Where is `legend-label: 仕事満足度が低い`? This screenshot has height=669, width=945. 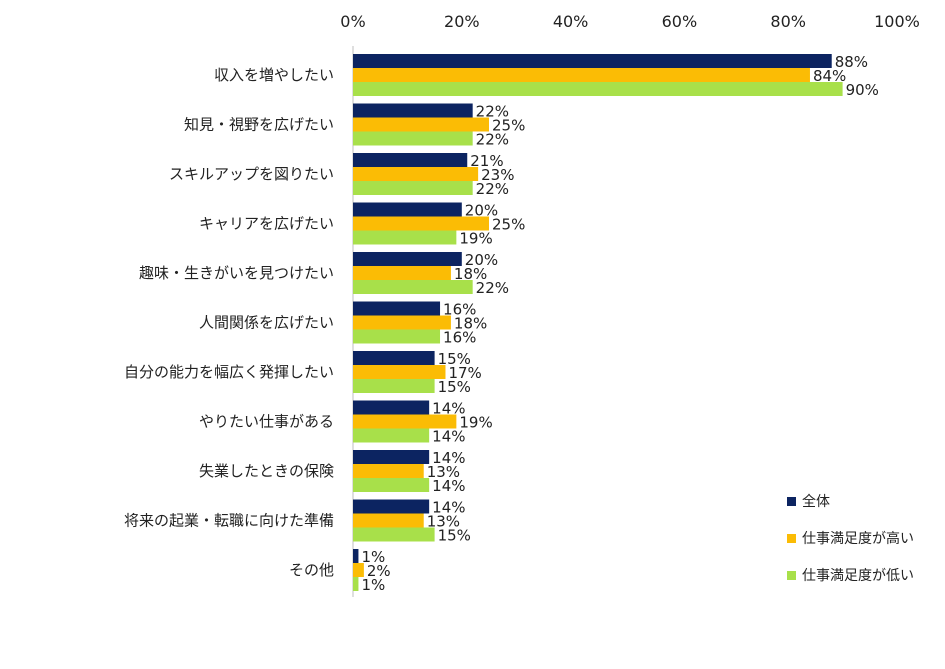 legend-label: 仕事満足度が低い is located at coordinates (858, 576).